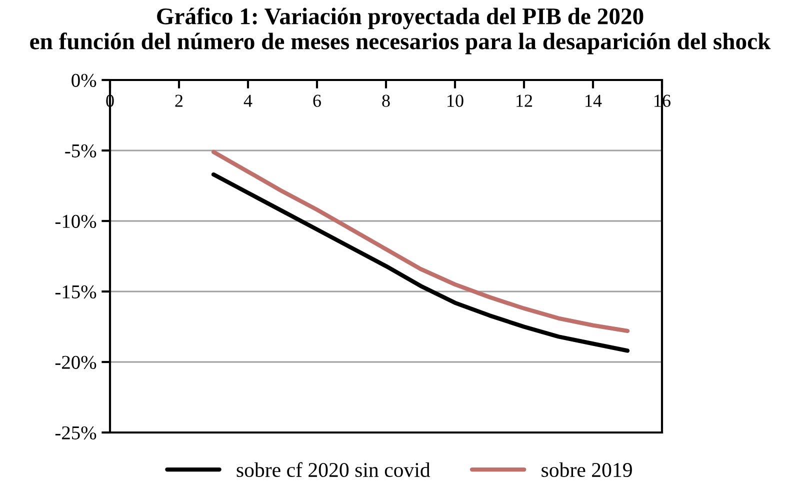 This screenshot has width=800, height=500. Describe the element at coordinates (75, 362) in the screenshot. I see `y-tick-label: -20%` at that location.